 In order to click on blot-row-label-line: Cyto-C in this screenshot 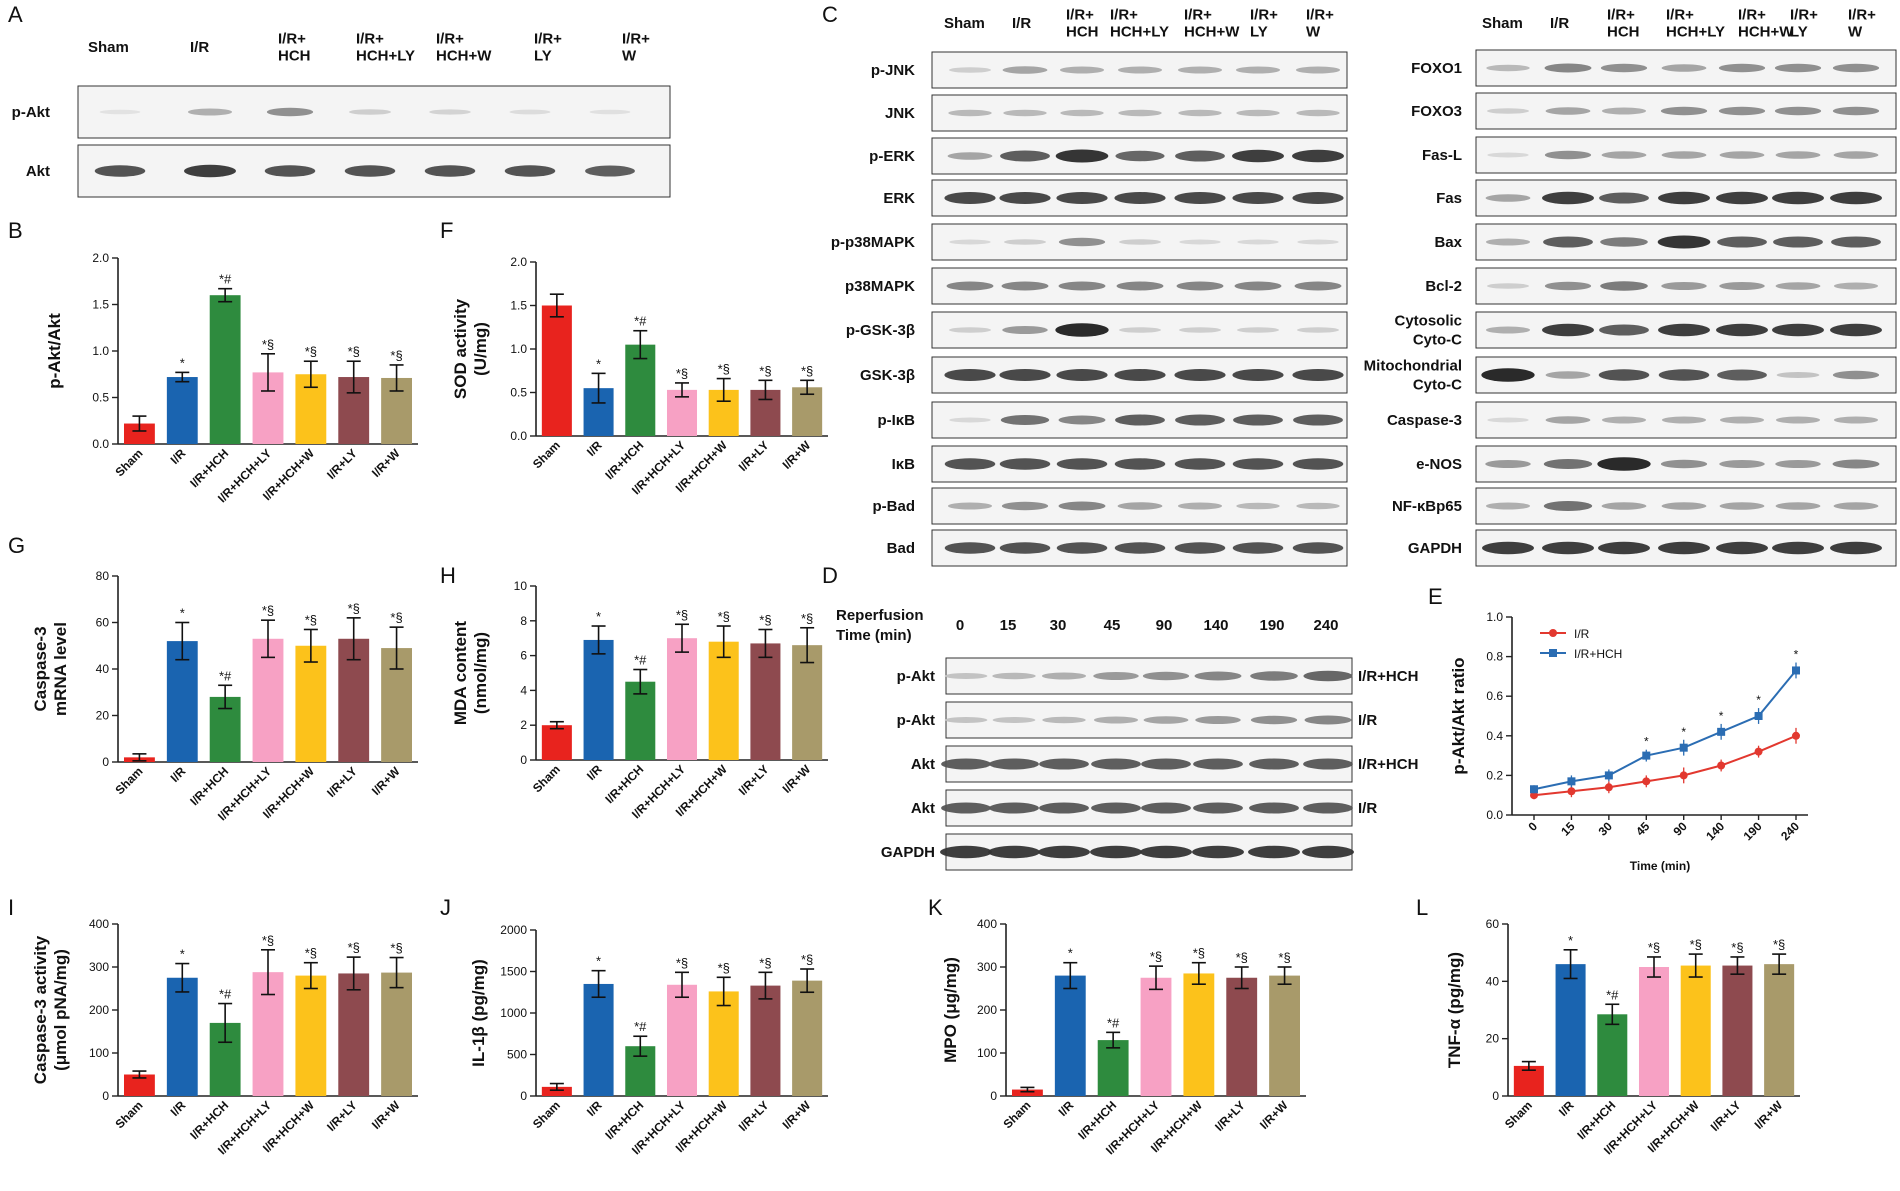, I will do `click(1437, 385)`.